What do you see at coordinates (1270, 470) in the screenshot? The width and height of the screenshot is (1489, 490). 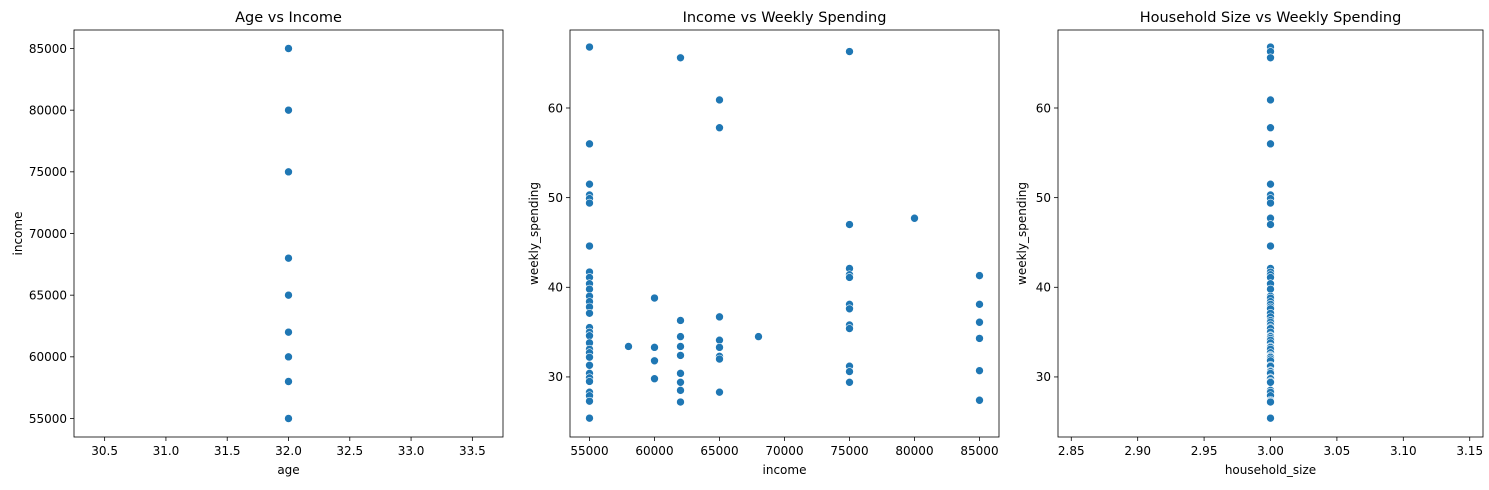 I see `x-axis-label: household_size` at bounding box center [1270, 470].